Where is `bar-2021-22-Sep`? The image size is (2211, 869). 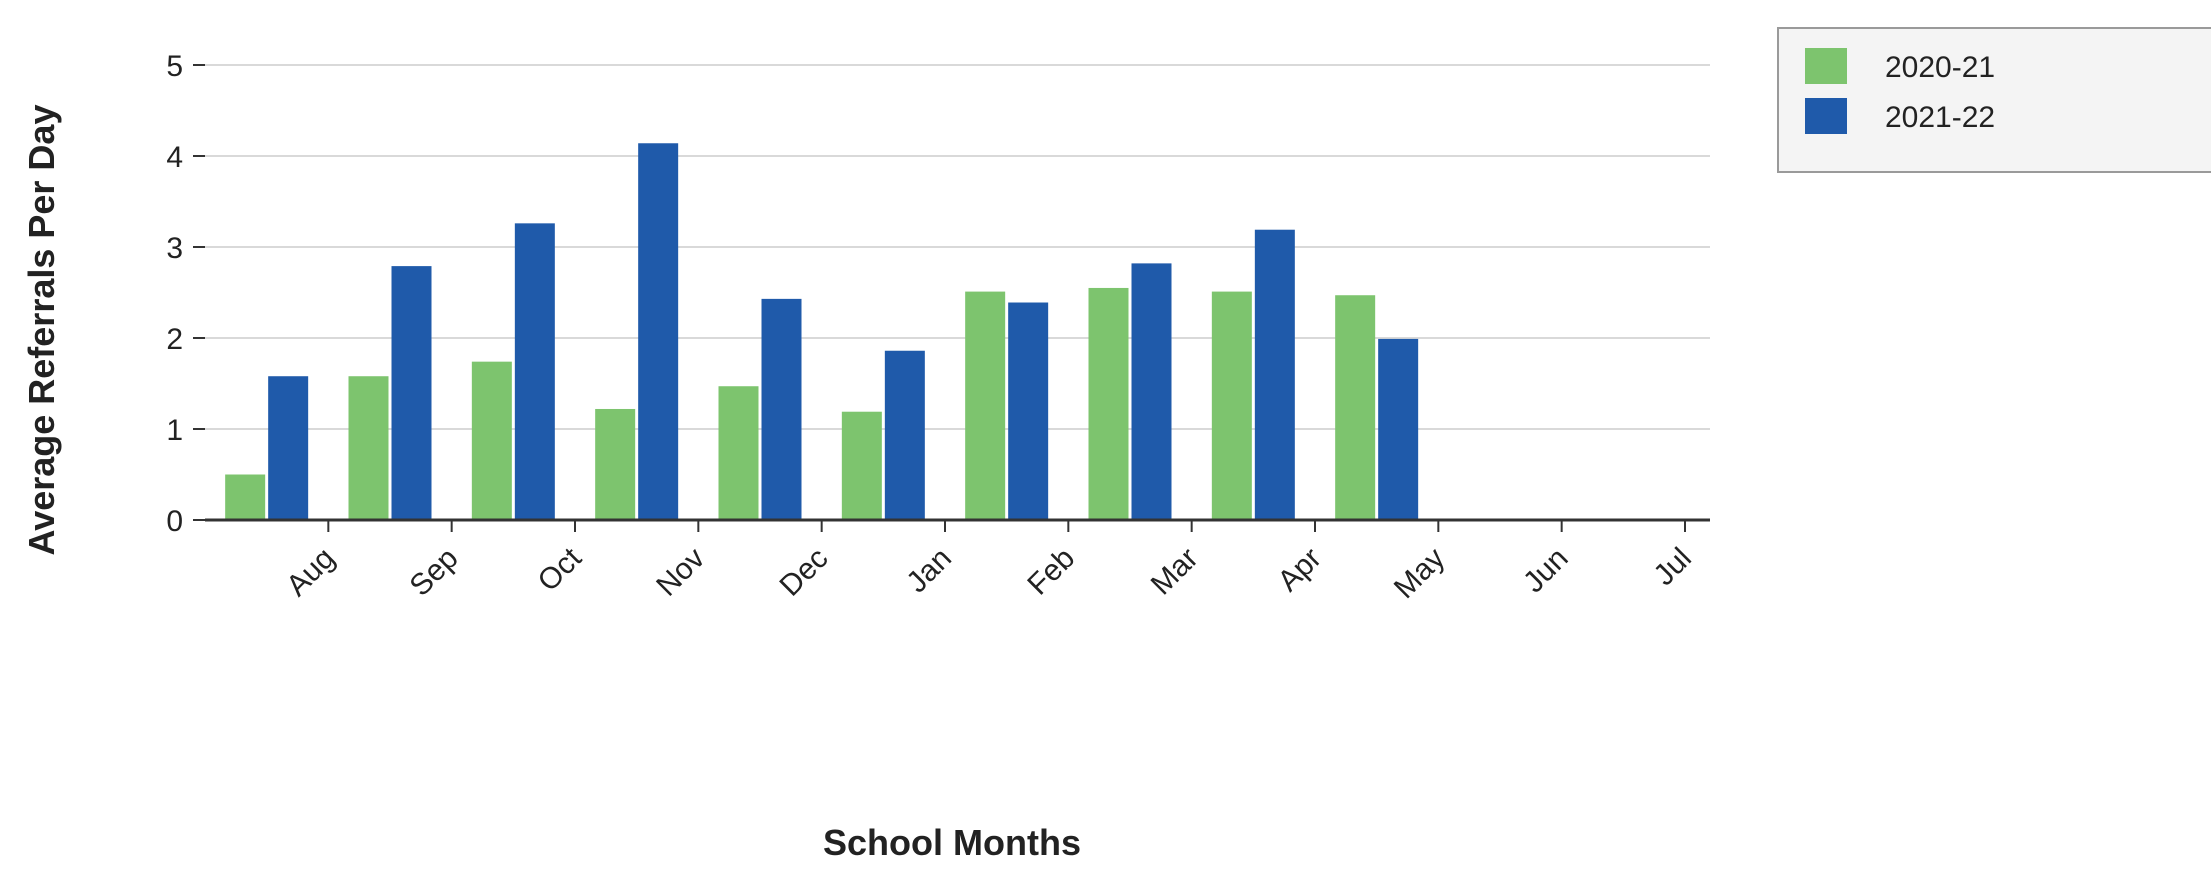
bar-2021-22-Sep is located at coordinates (411, 393).